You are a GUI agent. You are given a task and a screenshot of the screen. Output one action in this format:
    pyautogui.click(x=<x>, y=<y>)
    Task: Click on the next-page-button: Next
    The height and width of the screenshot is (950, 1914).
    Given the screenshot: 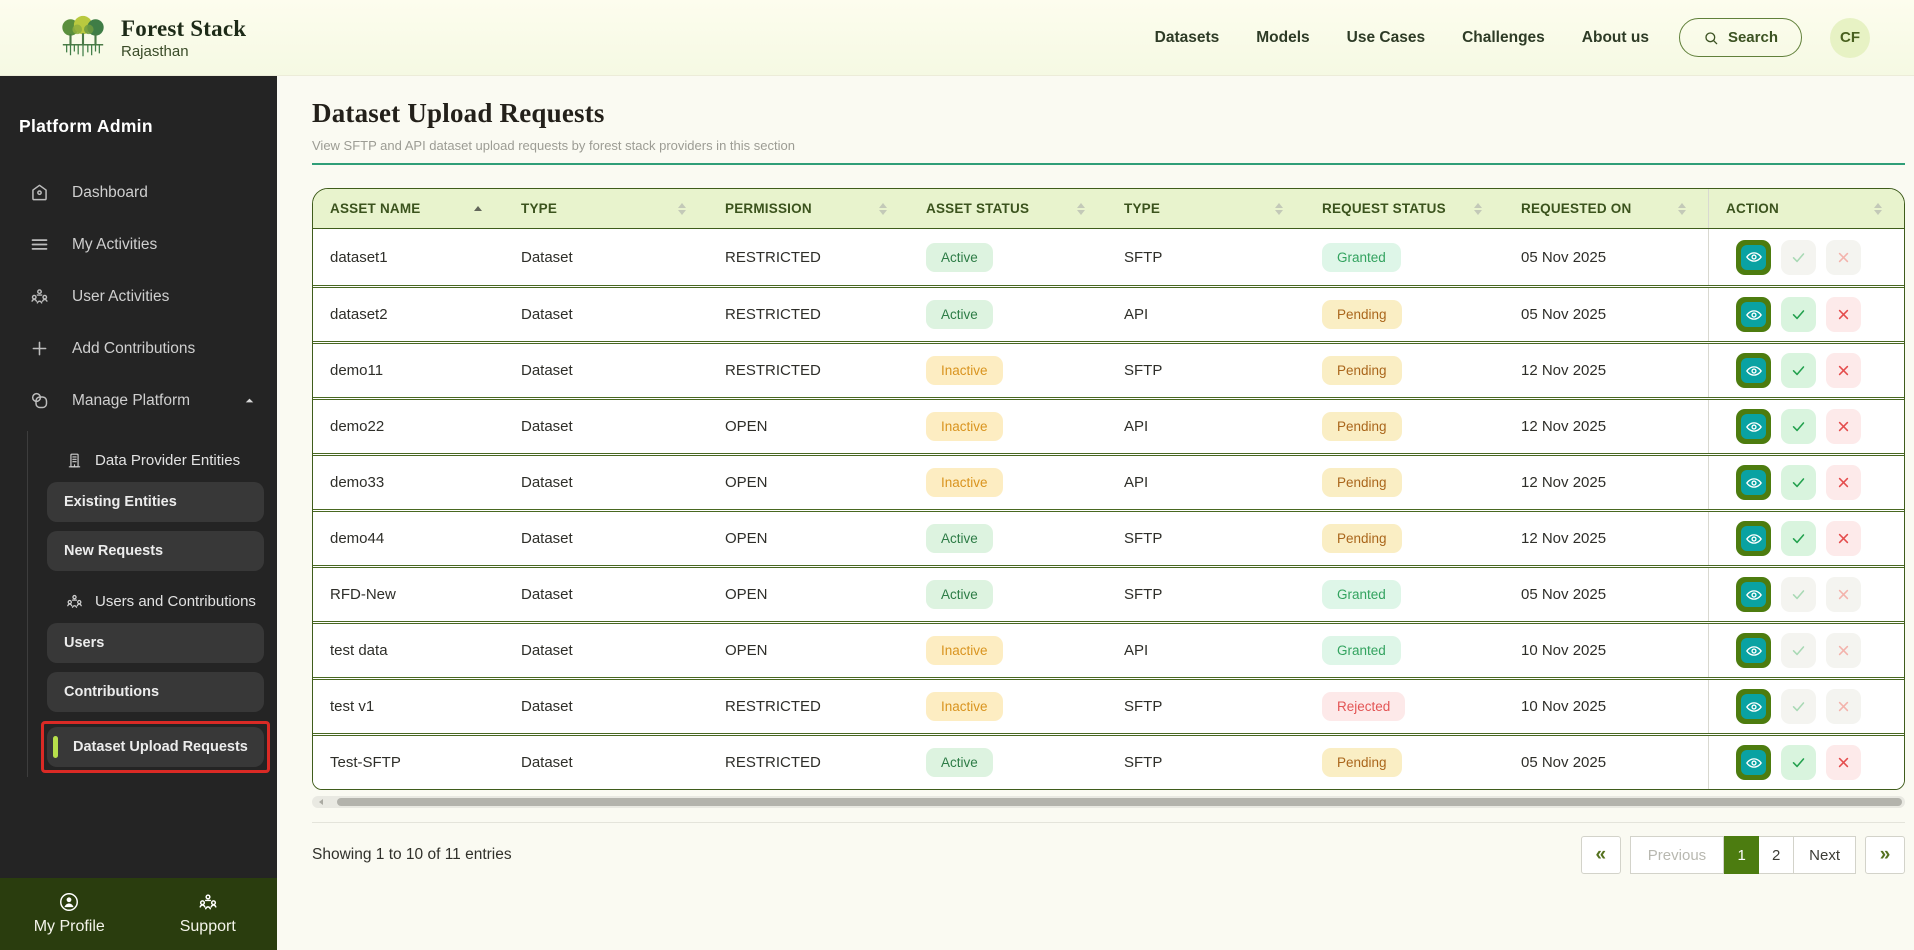 What is the action you would take?
    pyautogui.click(x=1825, y=855)
    